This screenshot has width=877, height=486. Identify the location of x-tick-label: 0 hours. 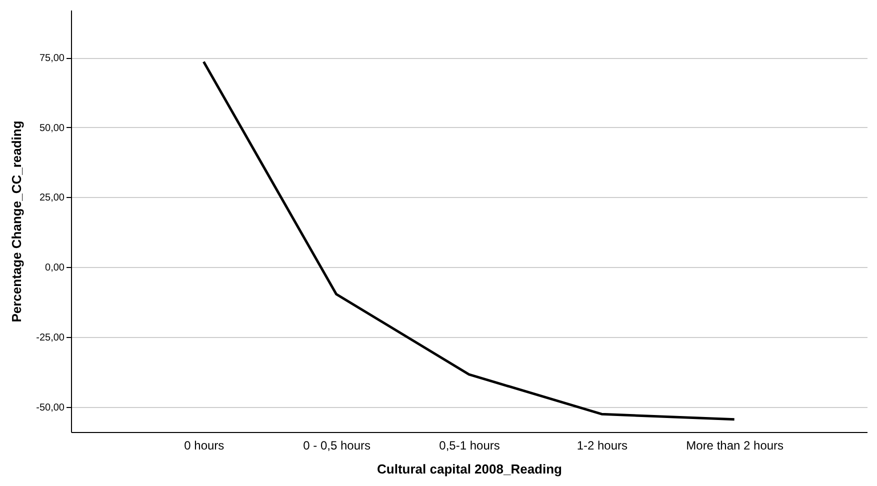
(204, 445).